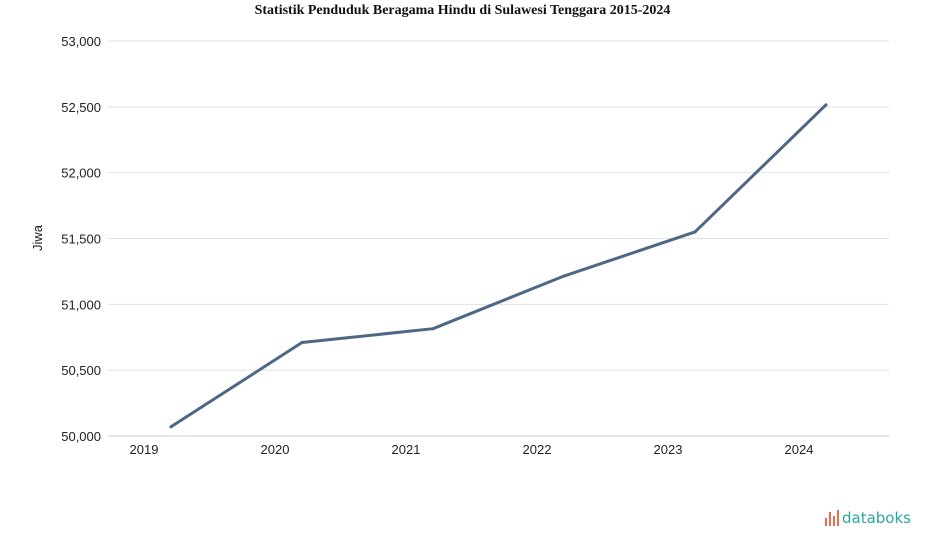  I want to click on y-tick-label: 50,000, so click(81, 436).